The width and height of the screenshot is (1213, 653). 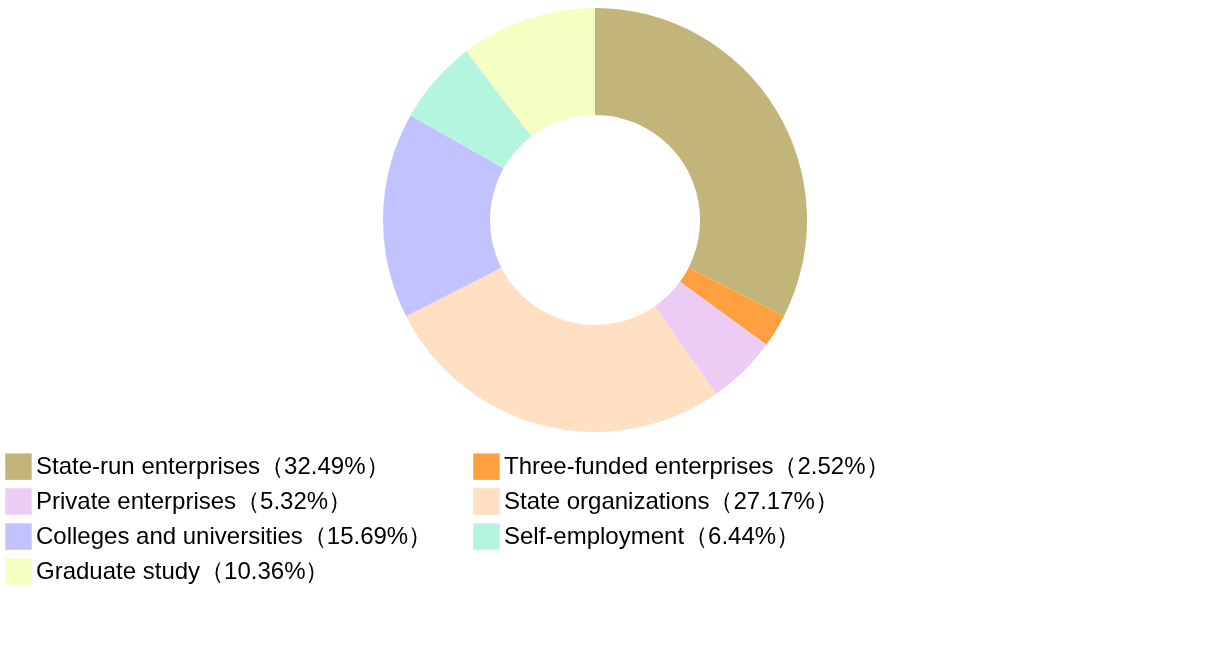 What do you see at coordinates (697, 465) in the screenshot?
I see `legend-label: Three-funded enterprises（2.52%）` at bounding box center [697, 465].